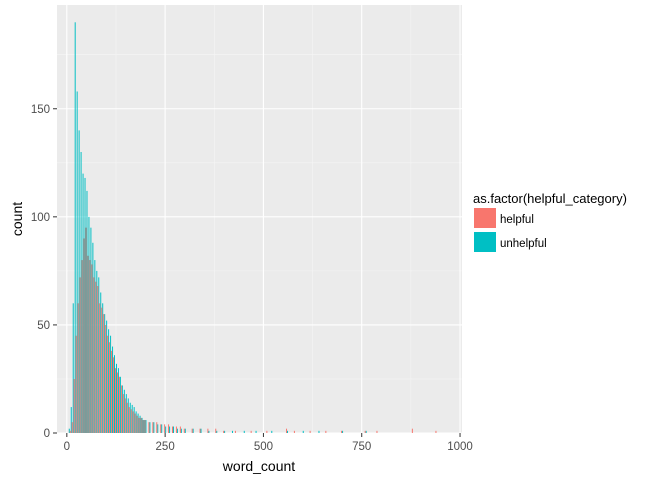 This screenshot has width=672, height=480. Describe the element at coordinates (47, 434) in the screenshot. I see `y-tick-label: 0` at that location.